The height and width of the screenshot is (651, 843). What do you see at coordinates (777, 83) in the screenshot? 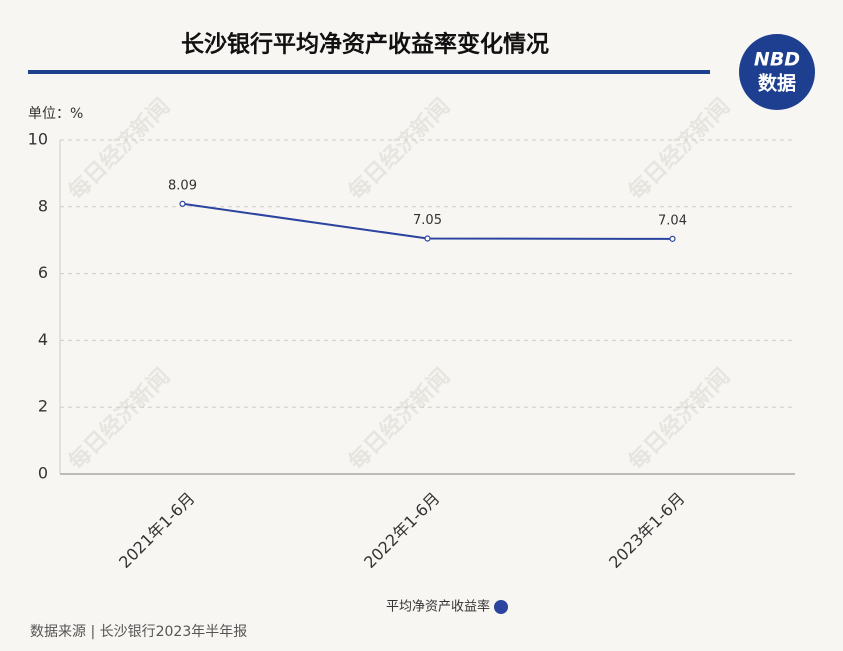
I see `logo-bottom: 数据` at bounding box center [777, 83].